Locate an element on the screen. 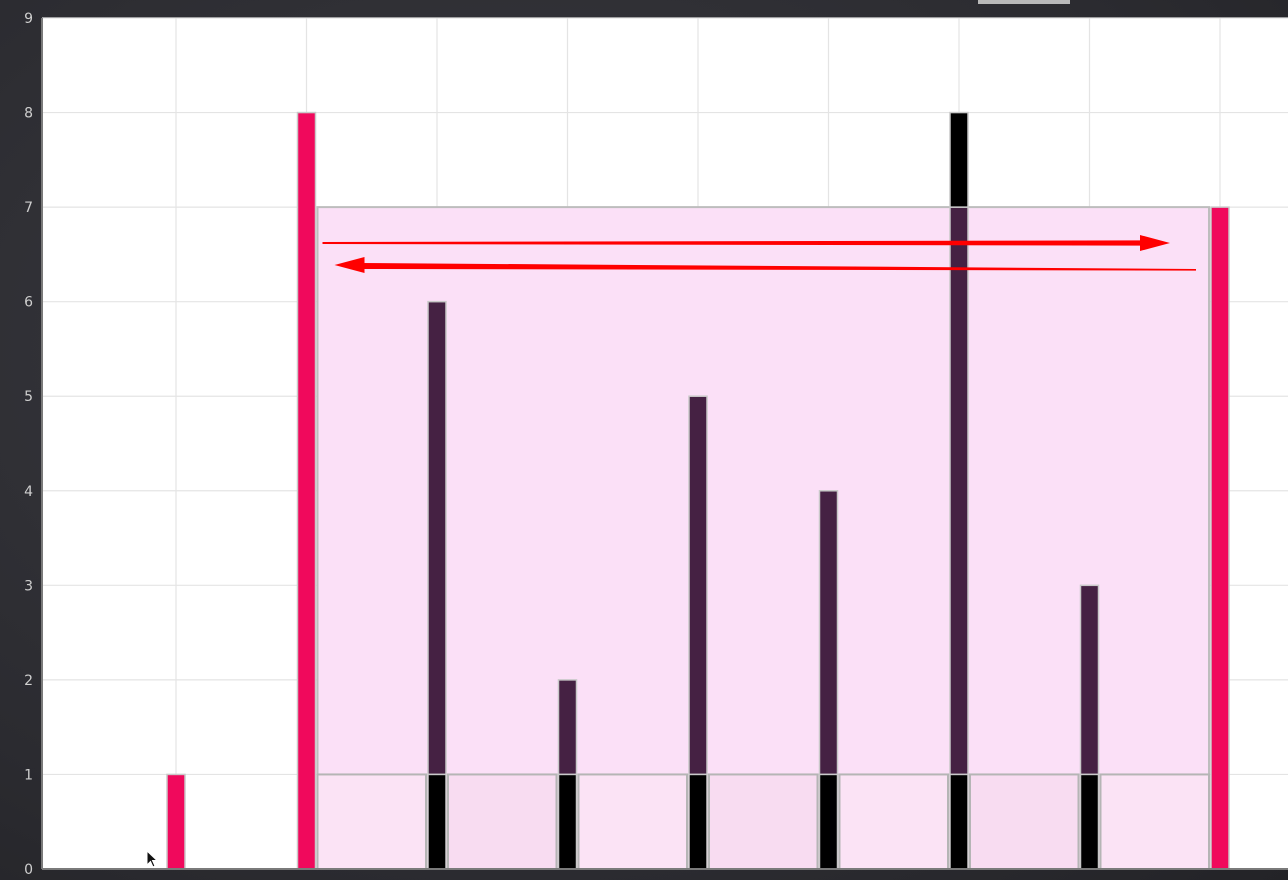  arrow-right-head is located at coordinates (1155, 243).